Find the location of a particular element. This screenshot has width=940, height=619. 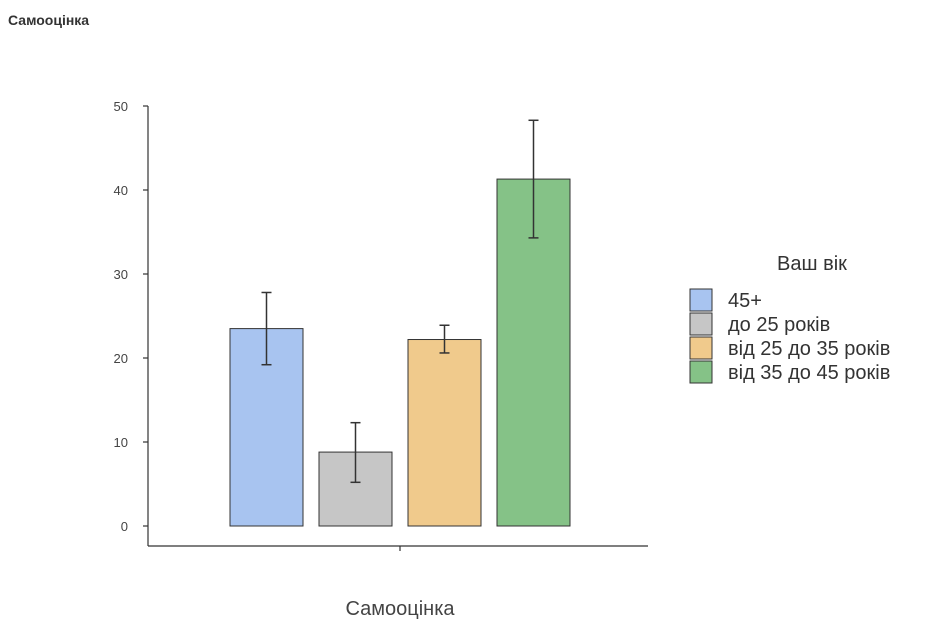

y-tick-label: 30 is located at coordinates (121, 274).